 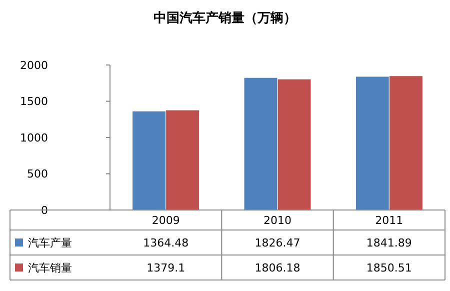 What do you see at coordinates (278, 220) in the screenshot?
I see `x-tick-label: 2010` at bounding box center [278, 220].